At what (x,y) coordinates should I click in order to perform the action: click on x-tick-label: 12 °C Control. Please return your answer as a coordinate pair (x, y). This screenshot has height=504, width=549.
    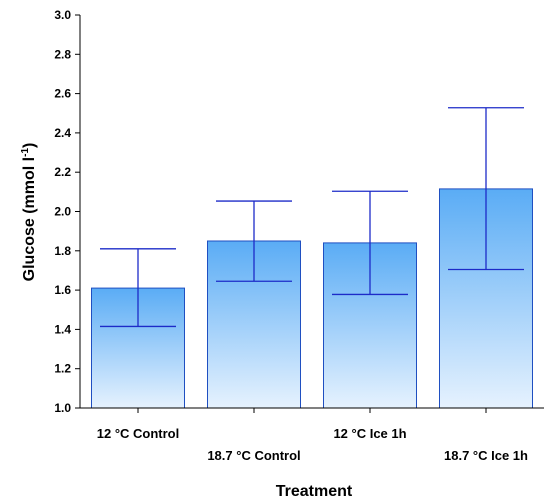
    Looking at the image, I should click on (138, 433).